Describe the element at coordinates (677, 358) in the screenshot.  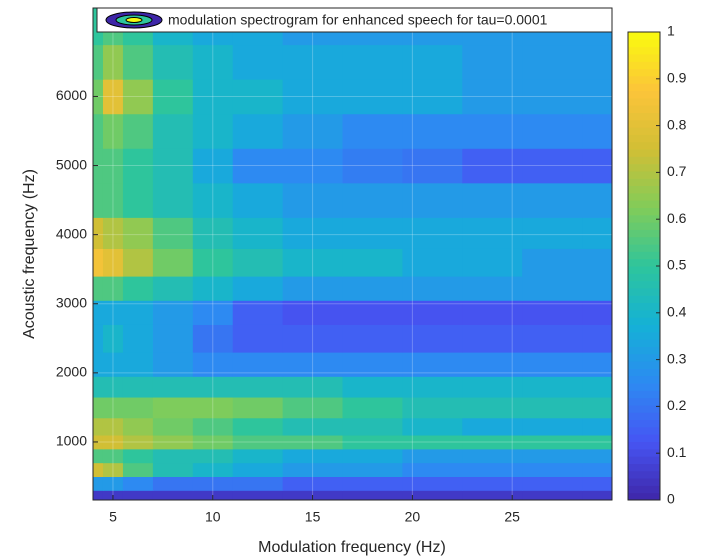
I see `colorbar-tick-label: 0.3` at that location.